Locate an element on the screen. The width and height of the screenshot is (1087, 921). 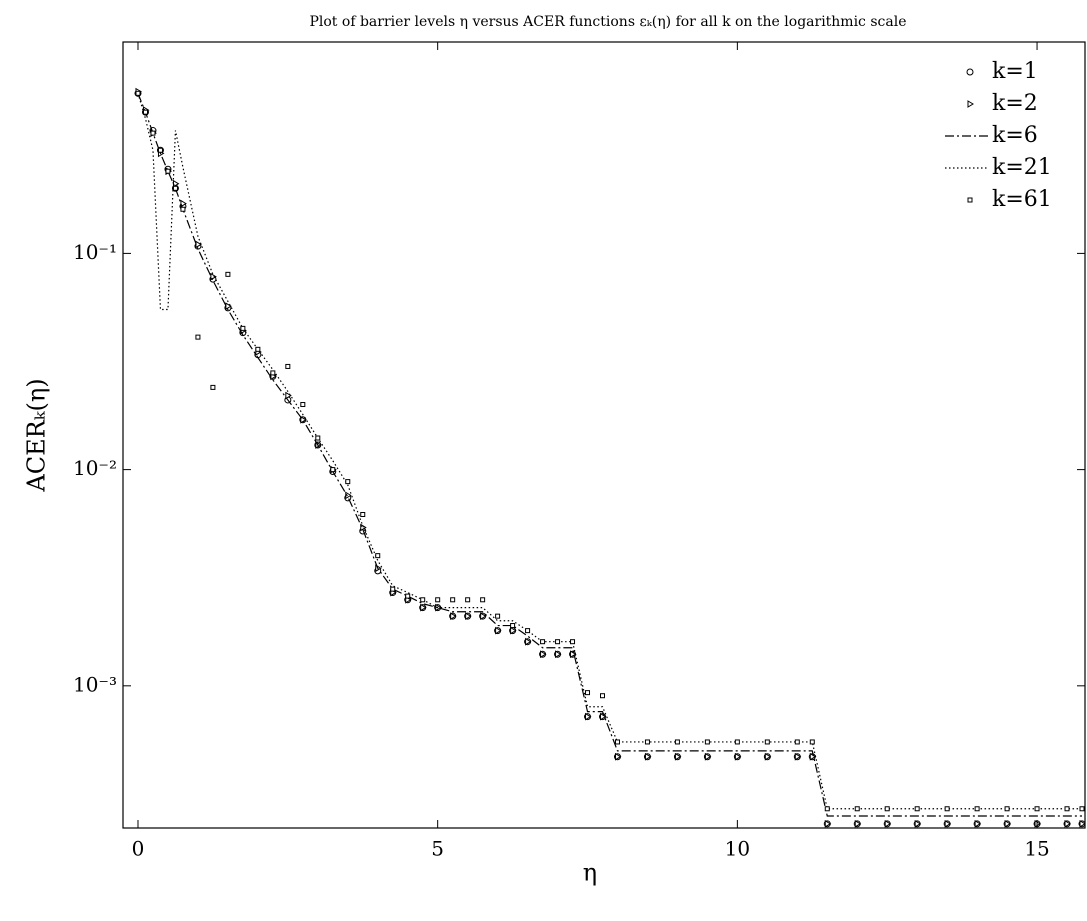
x-tick-label: 0 is located at coordinates (138, 849).